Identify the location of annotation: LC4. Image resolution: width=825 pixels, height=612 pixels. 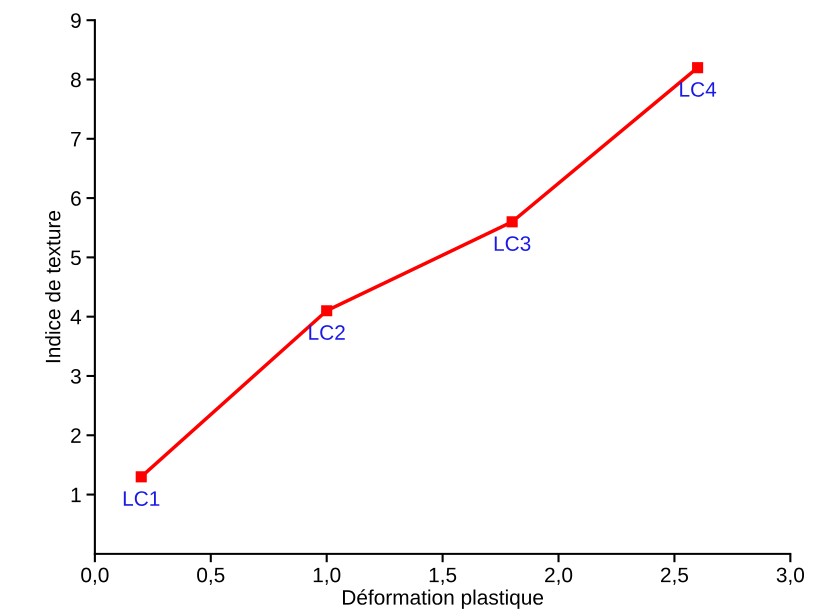
(698, 89).